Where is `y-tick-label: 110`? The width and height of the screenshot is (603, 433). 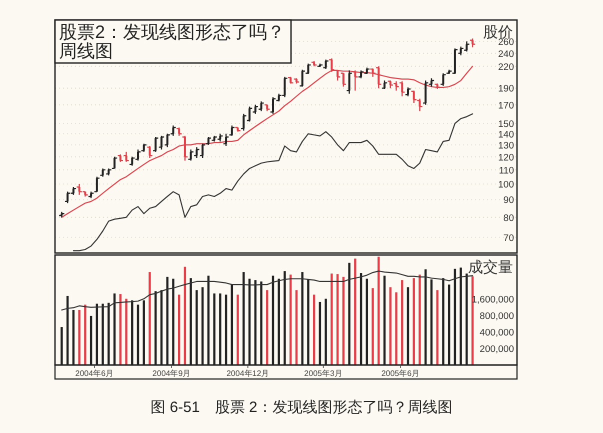
y-tick-label: 110 is located at coordinates (506, 170).